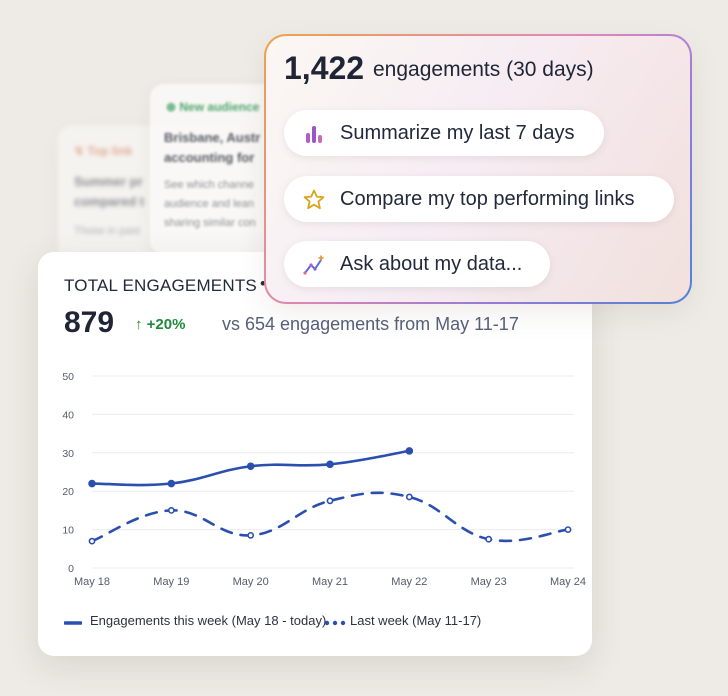 The image size is (728, 696). Describe the element at coordinates (213, 107) in the screenshot. I see `new-audience-tag: ⊛ New audience` at that location.